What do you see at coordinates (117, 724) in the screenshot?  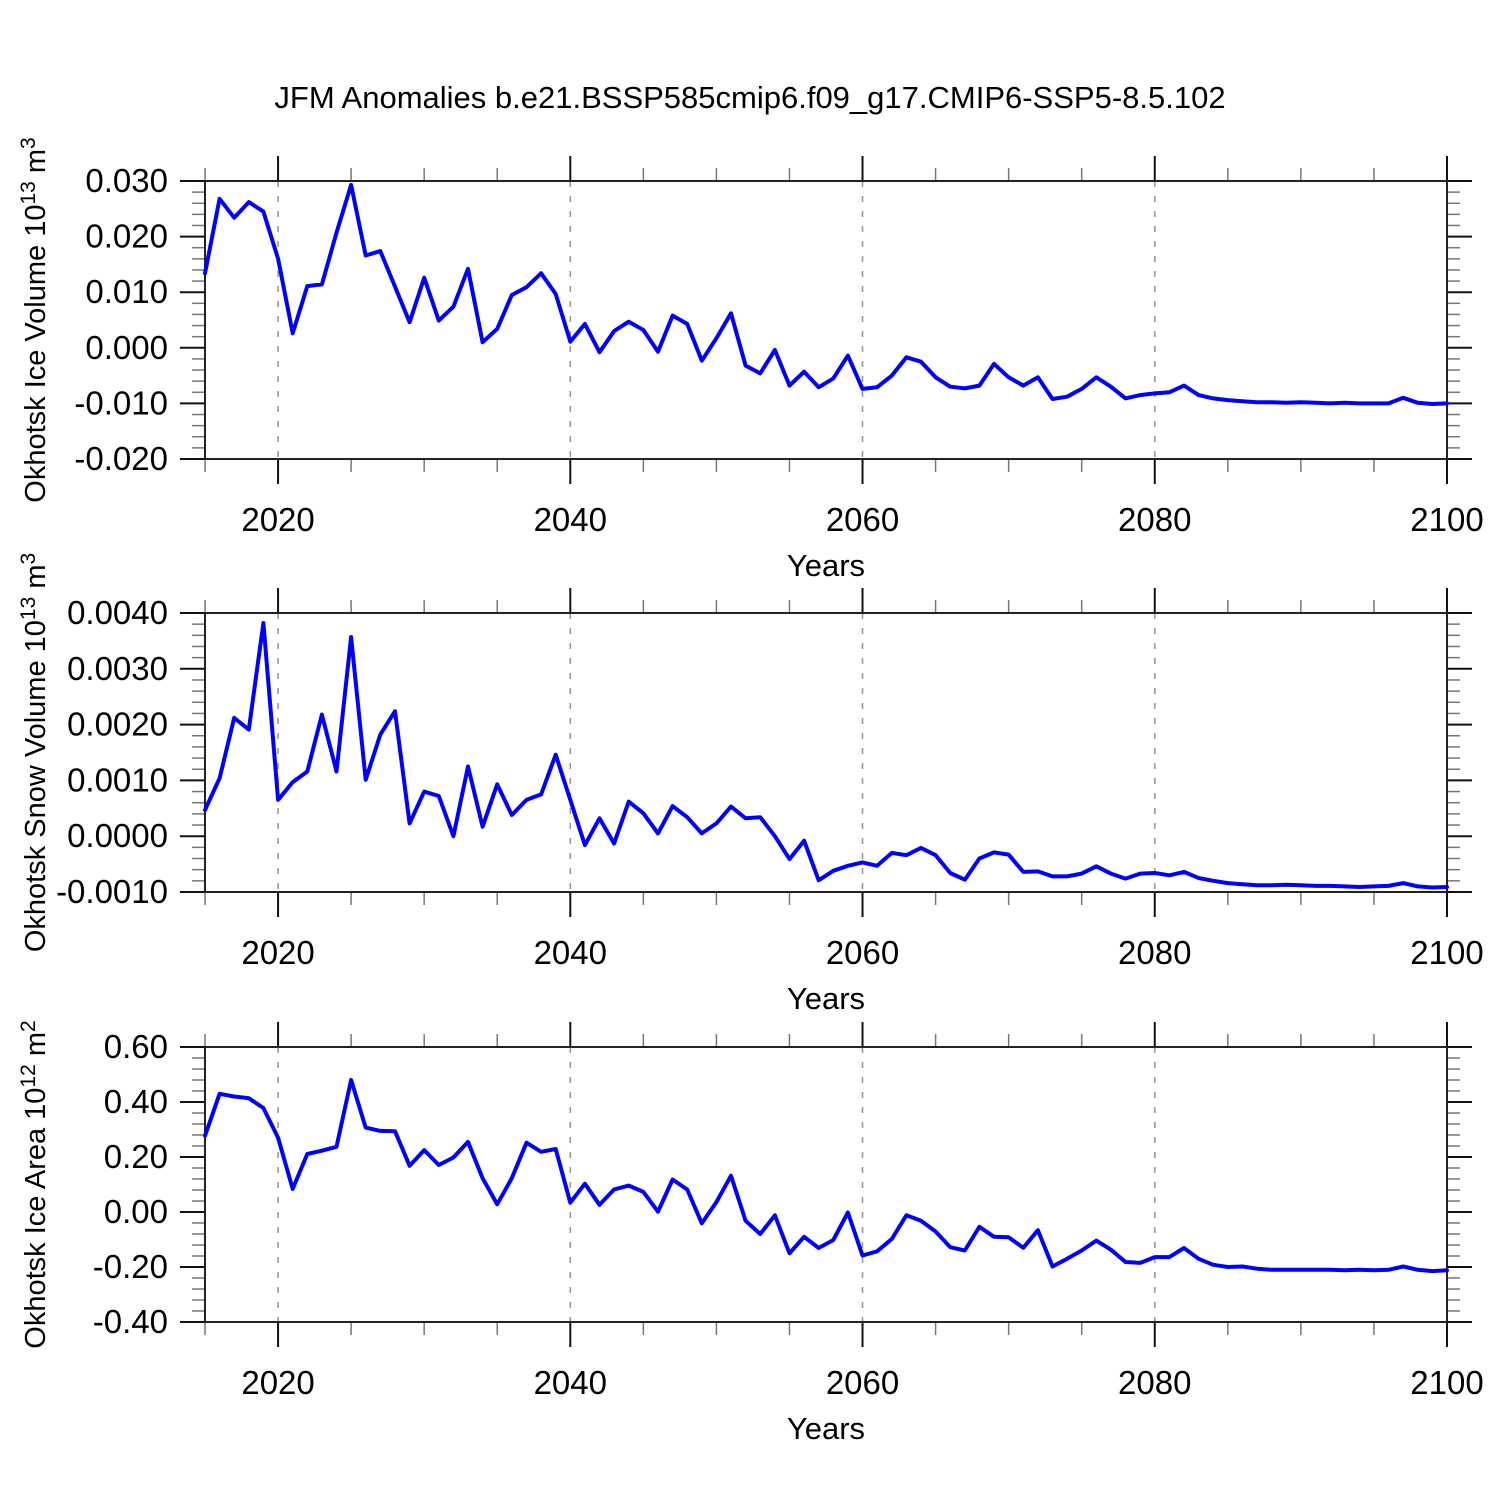 I see `y-tick-label: 0.0020` at bounding box center [117, 724].